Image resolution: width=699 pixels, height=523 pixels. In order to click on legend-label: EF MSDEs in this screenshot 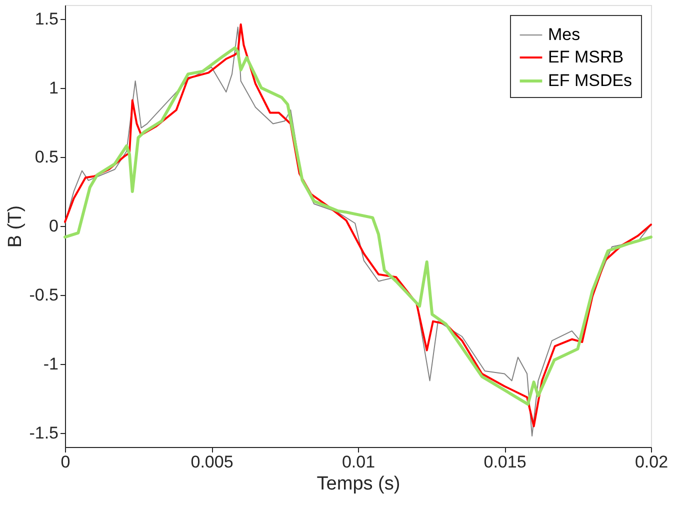, I will do `click(590, 80)`.